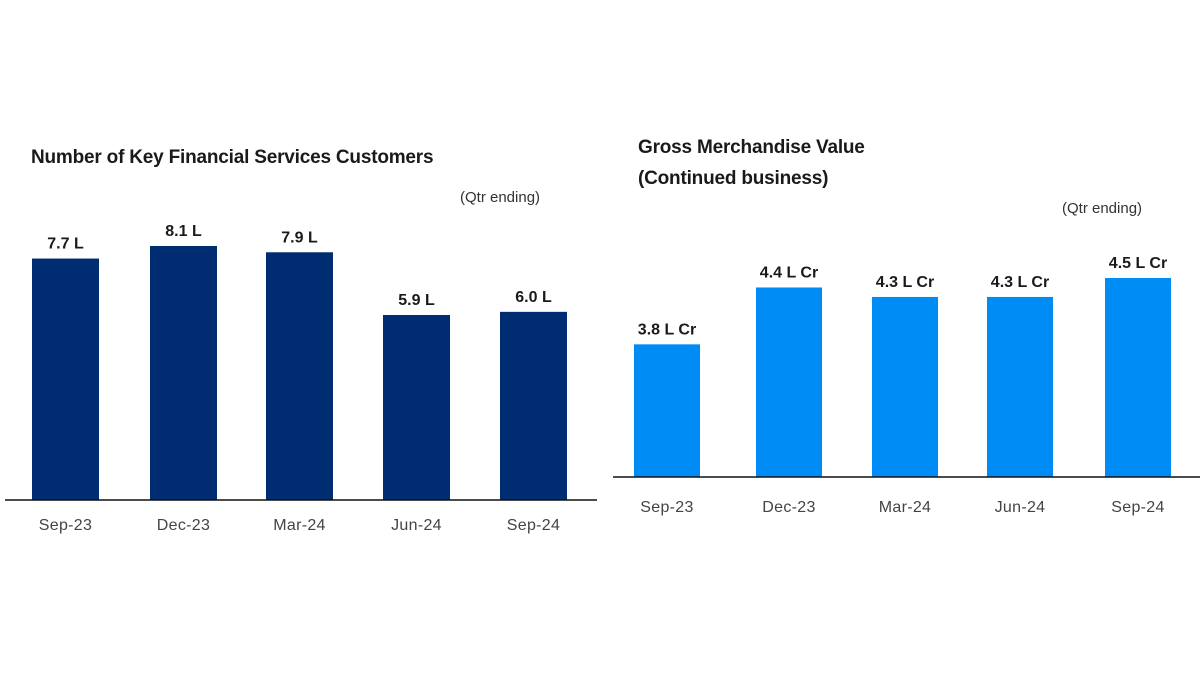 This screenshot has height=675, width=1200. I want to click on left-data-label: 7.9 L, so click(299, 237).